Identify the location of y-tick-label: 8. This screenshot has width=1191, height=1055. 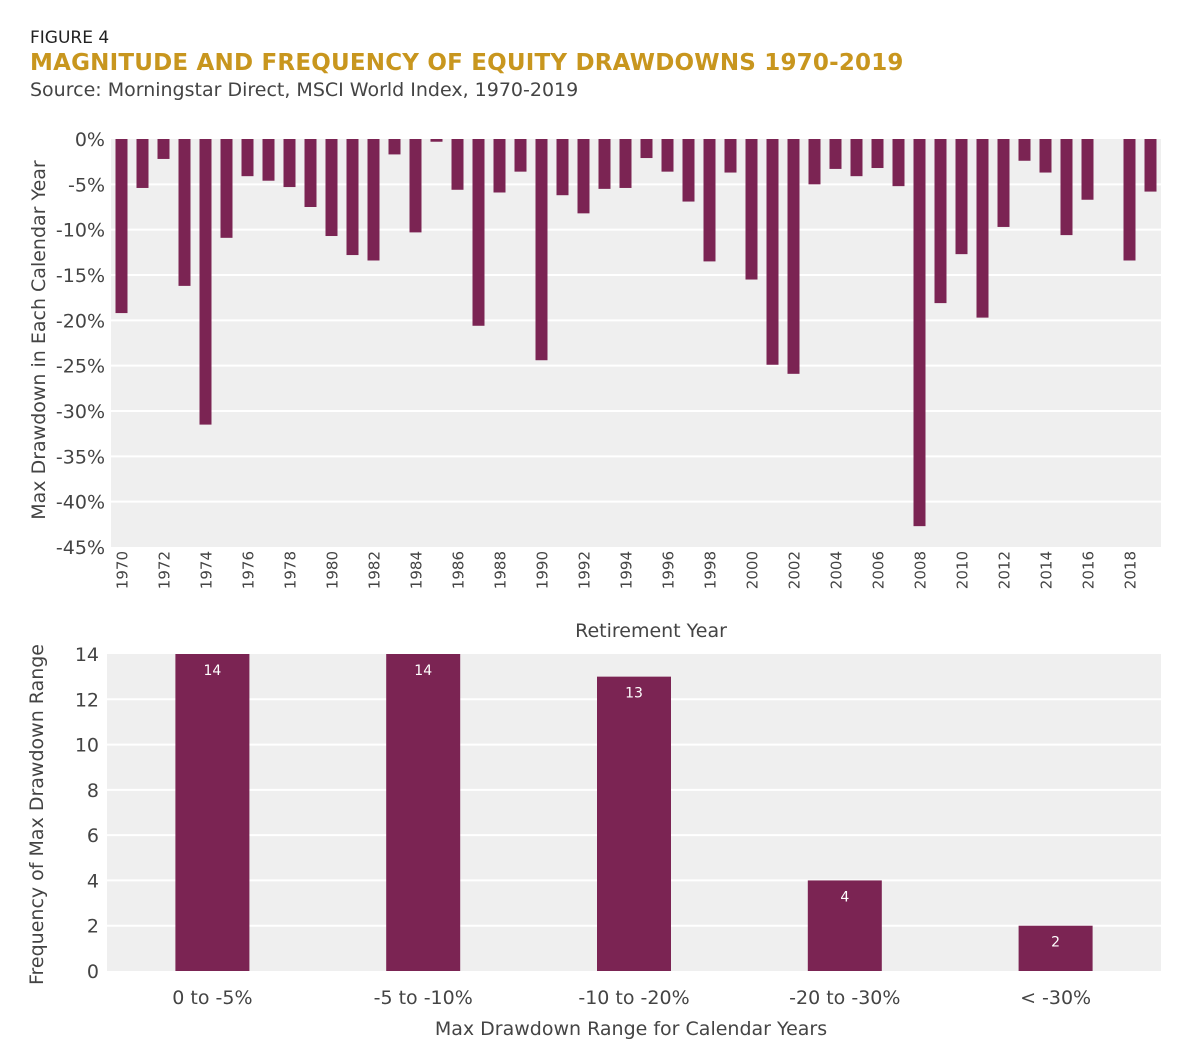
(93, 791).